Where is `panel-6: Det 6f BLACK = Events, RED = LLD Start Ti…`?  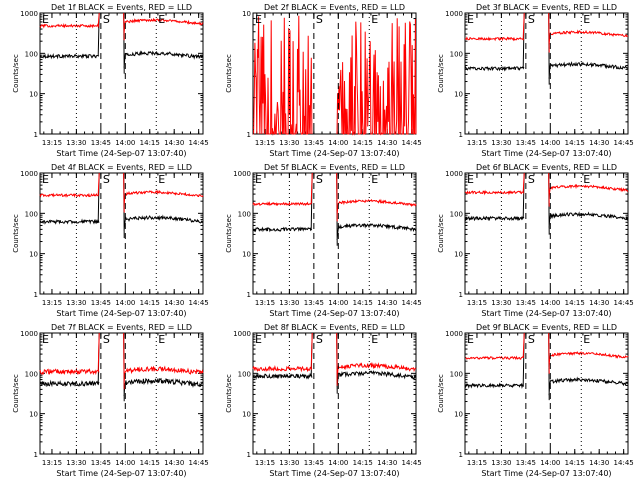
panel-6: Det 6f BLACK = Events, RED = LLD Start Ti… is located at coordinates (535, 240).